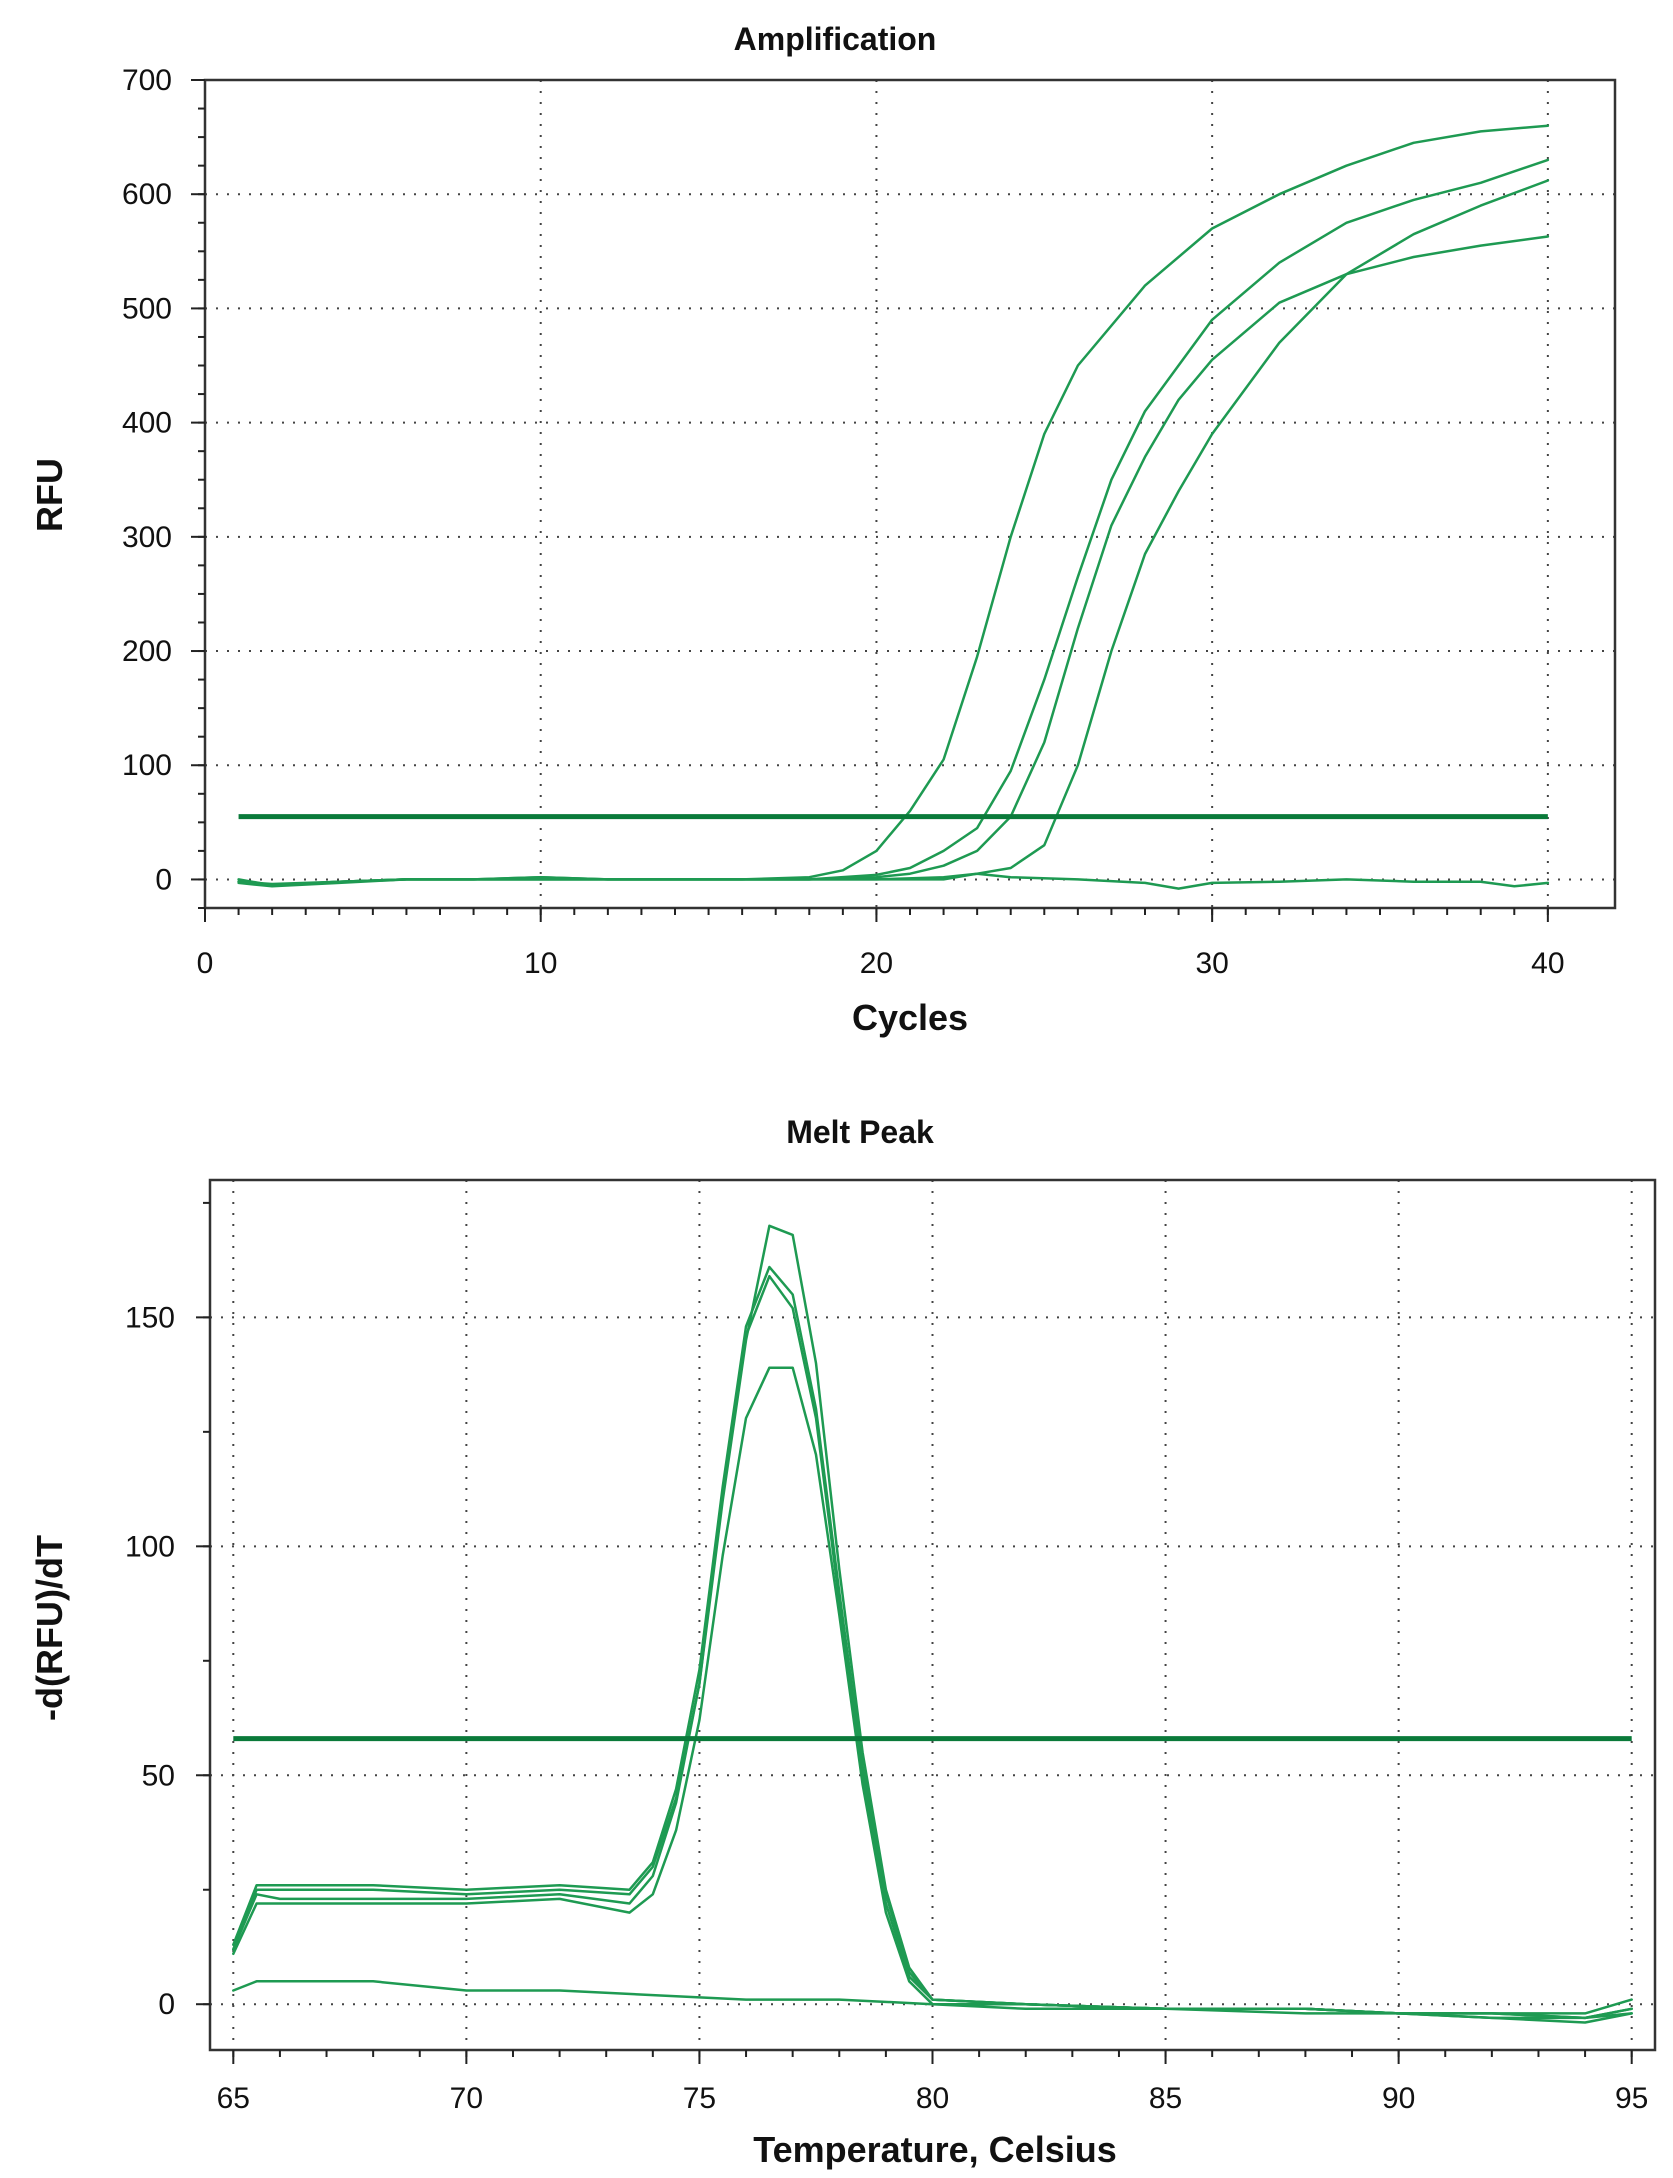 This screenshot has height=2178, width=1673. I want to click on x-tick-label: 30, so click(1211, 963).